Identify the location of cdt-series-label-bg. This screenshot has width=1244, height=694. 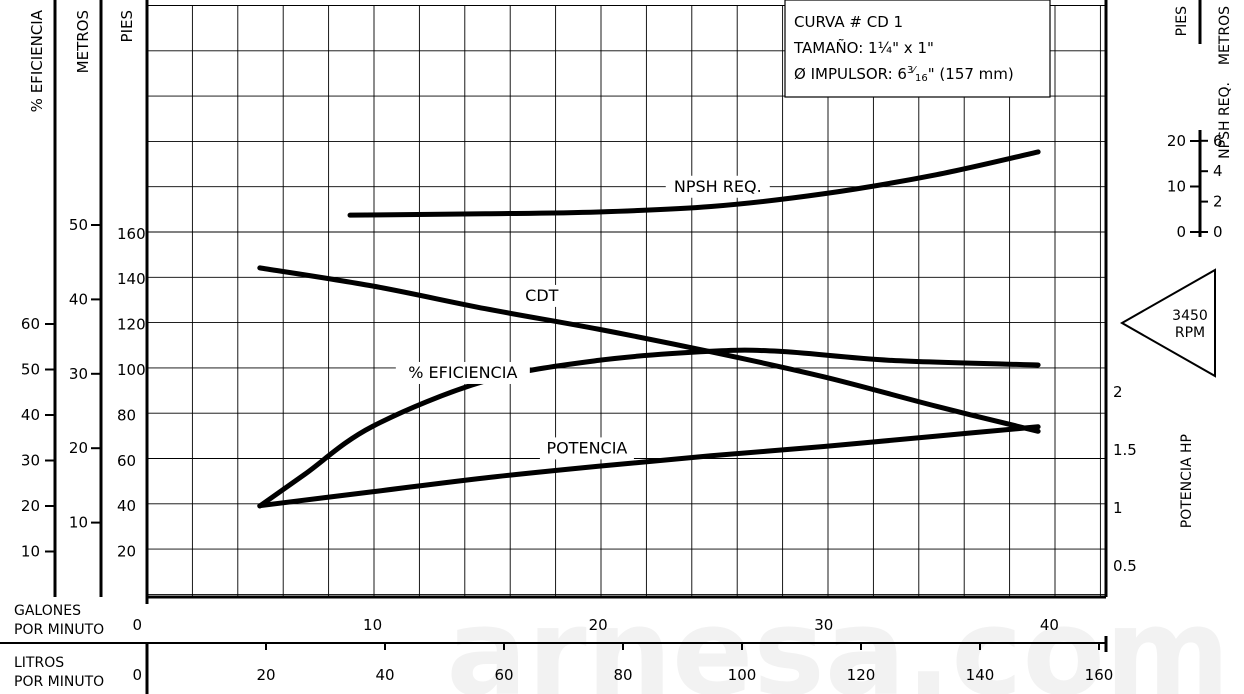
(541, 295).